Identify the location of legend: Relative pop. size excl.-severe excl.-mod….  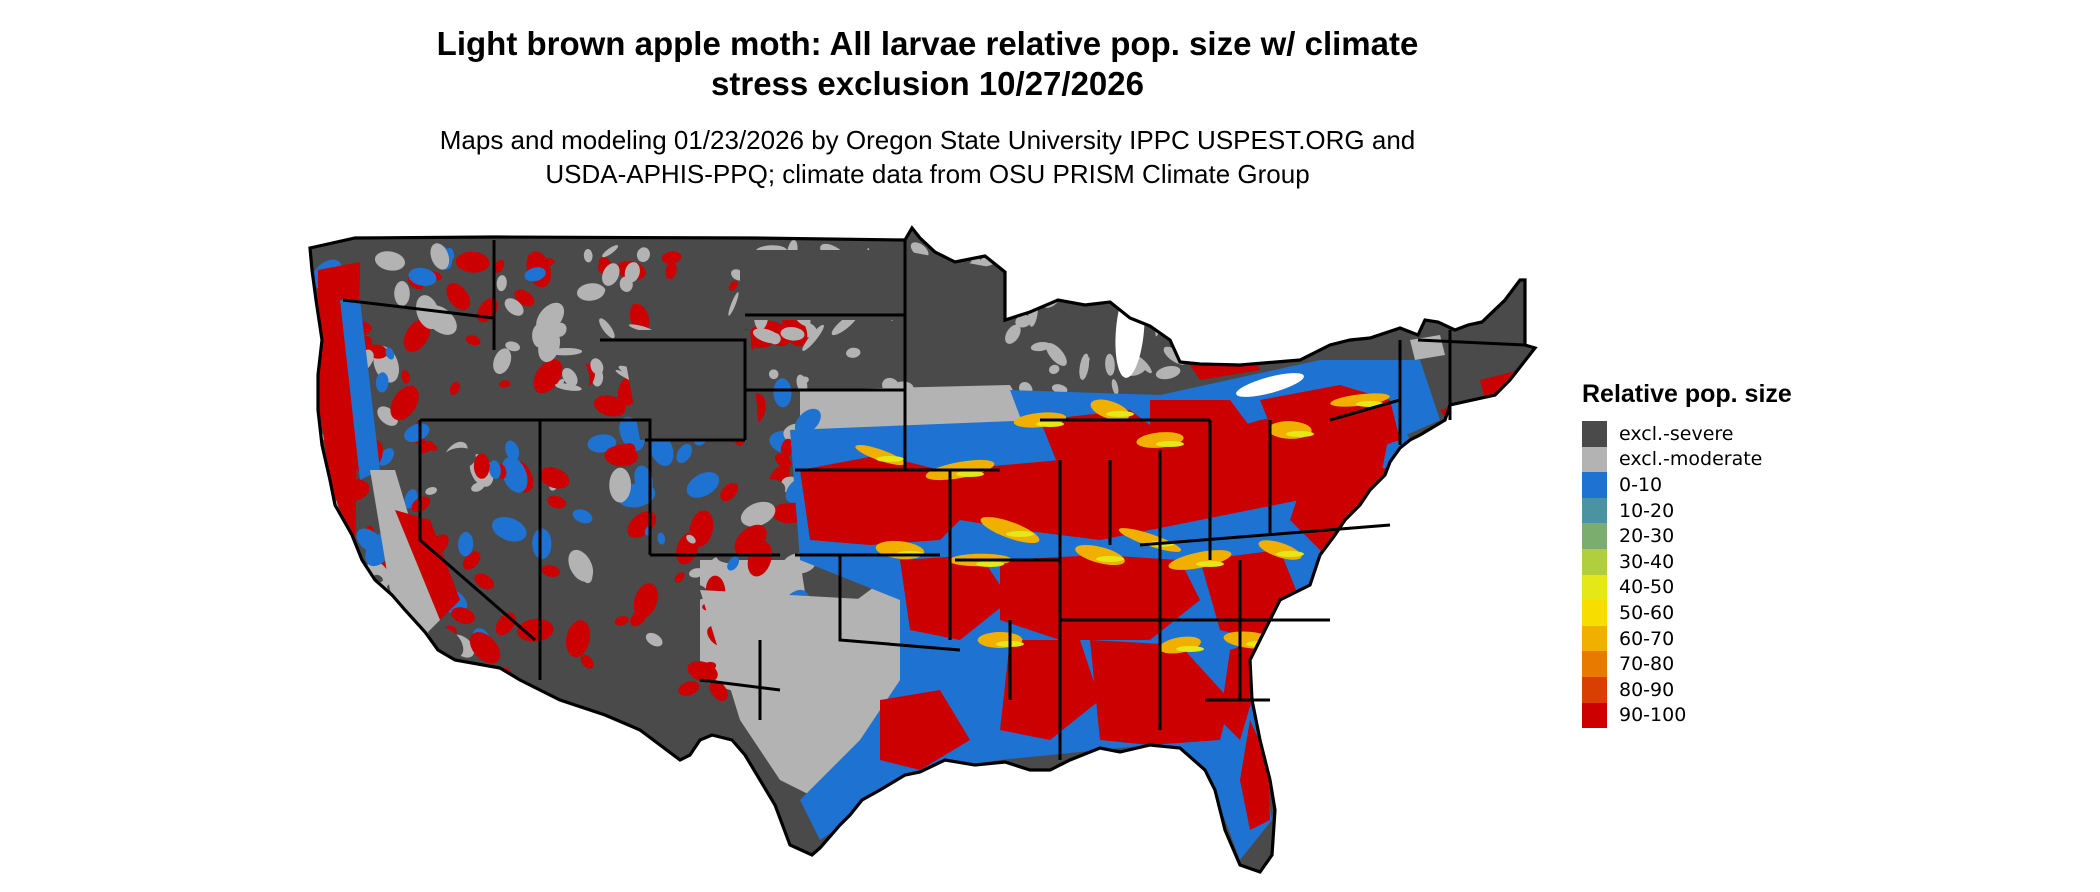
(1687, 554).